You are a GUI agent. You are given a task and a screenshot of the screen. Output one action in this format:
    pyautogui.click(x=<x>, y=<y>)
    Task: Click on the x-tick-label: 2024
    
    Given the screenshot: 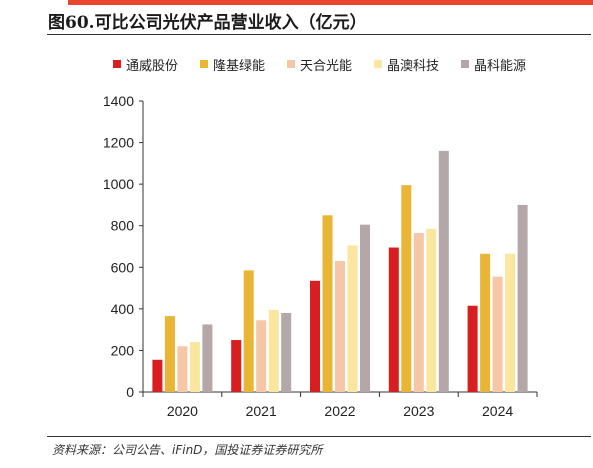 What is the action you would take?
    pyautogui.click(x=497, y=411)
    